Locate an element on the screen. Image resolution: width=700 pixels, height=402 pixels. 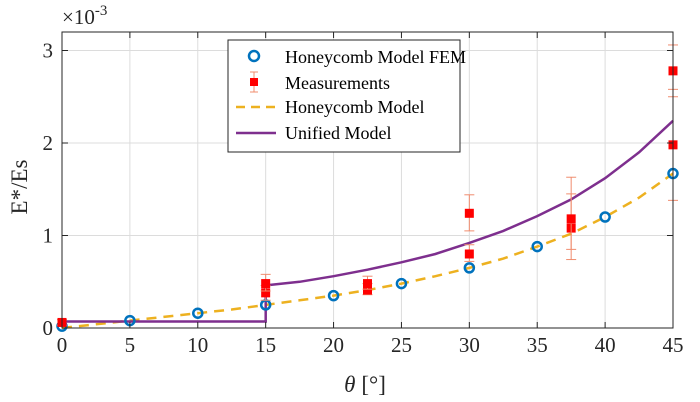
legend-label-unified-model: Unified Model is located at coordinates (338, 133).